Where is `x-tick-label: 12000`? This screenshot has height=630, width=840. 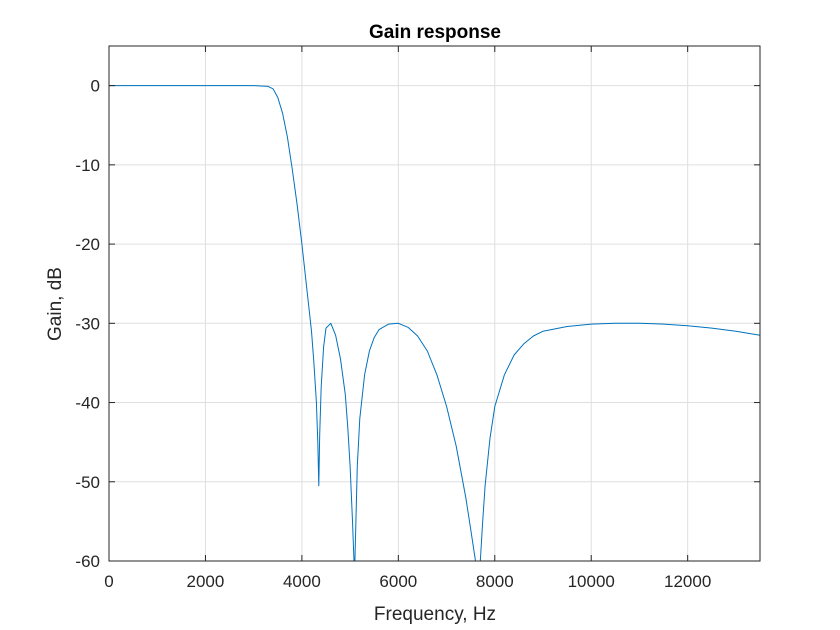
x-tick-label: 12000 is located at coordinates (687, 581).